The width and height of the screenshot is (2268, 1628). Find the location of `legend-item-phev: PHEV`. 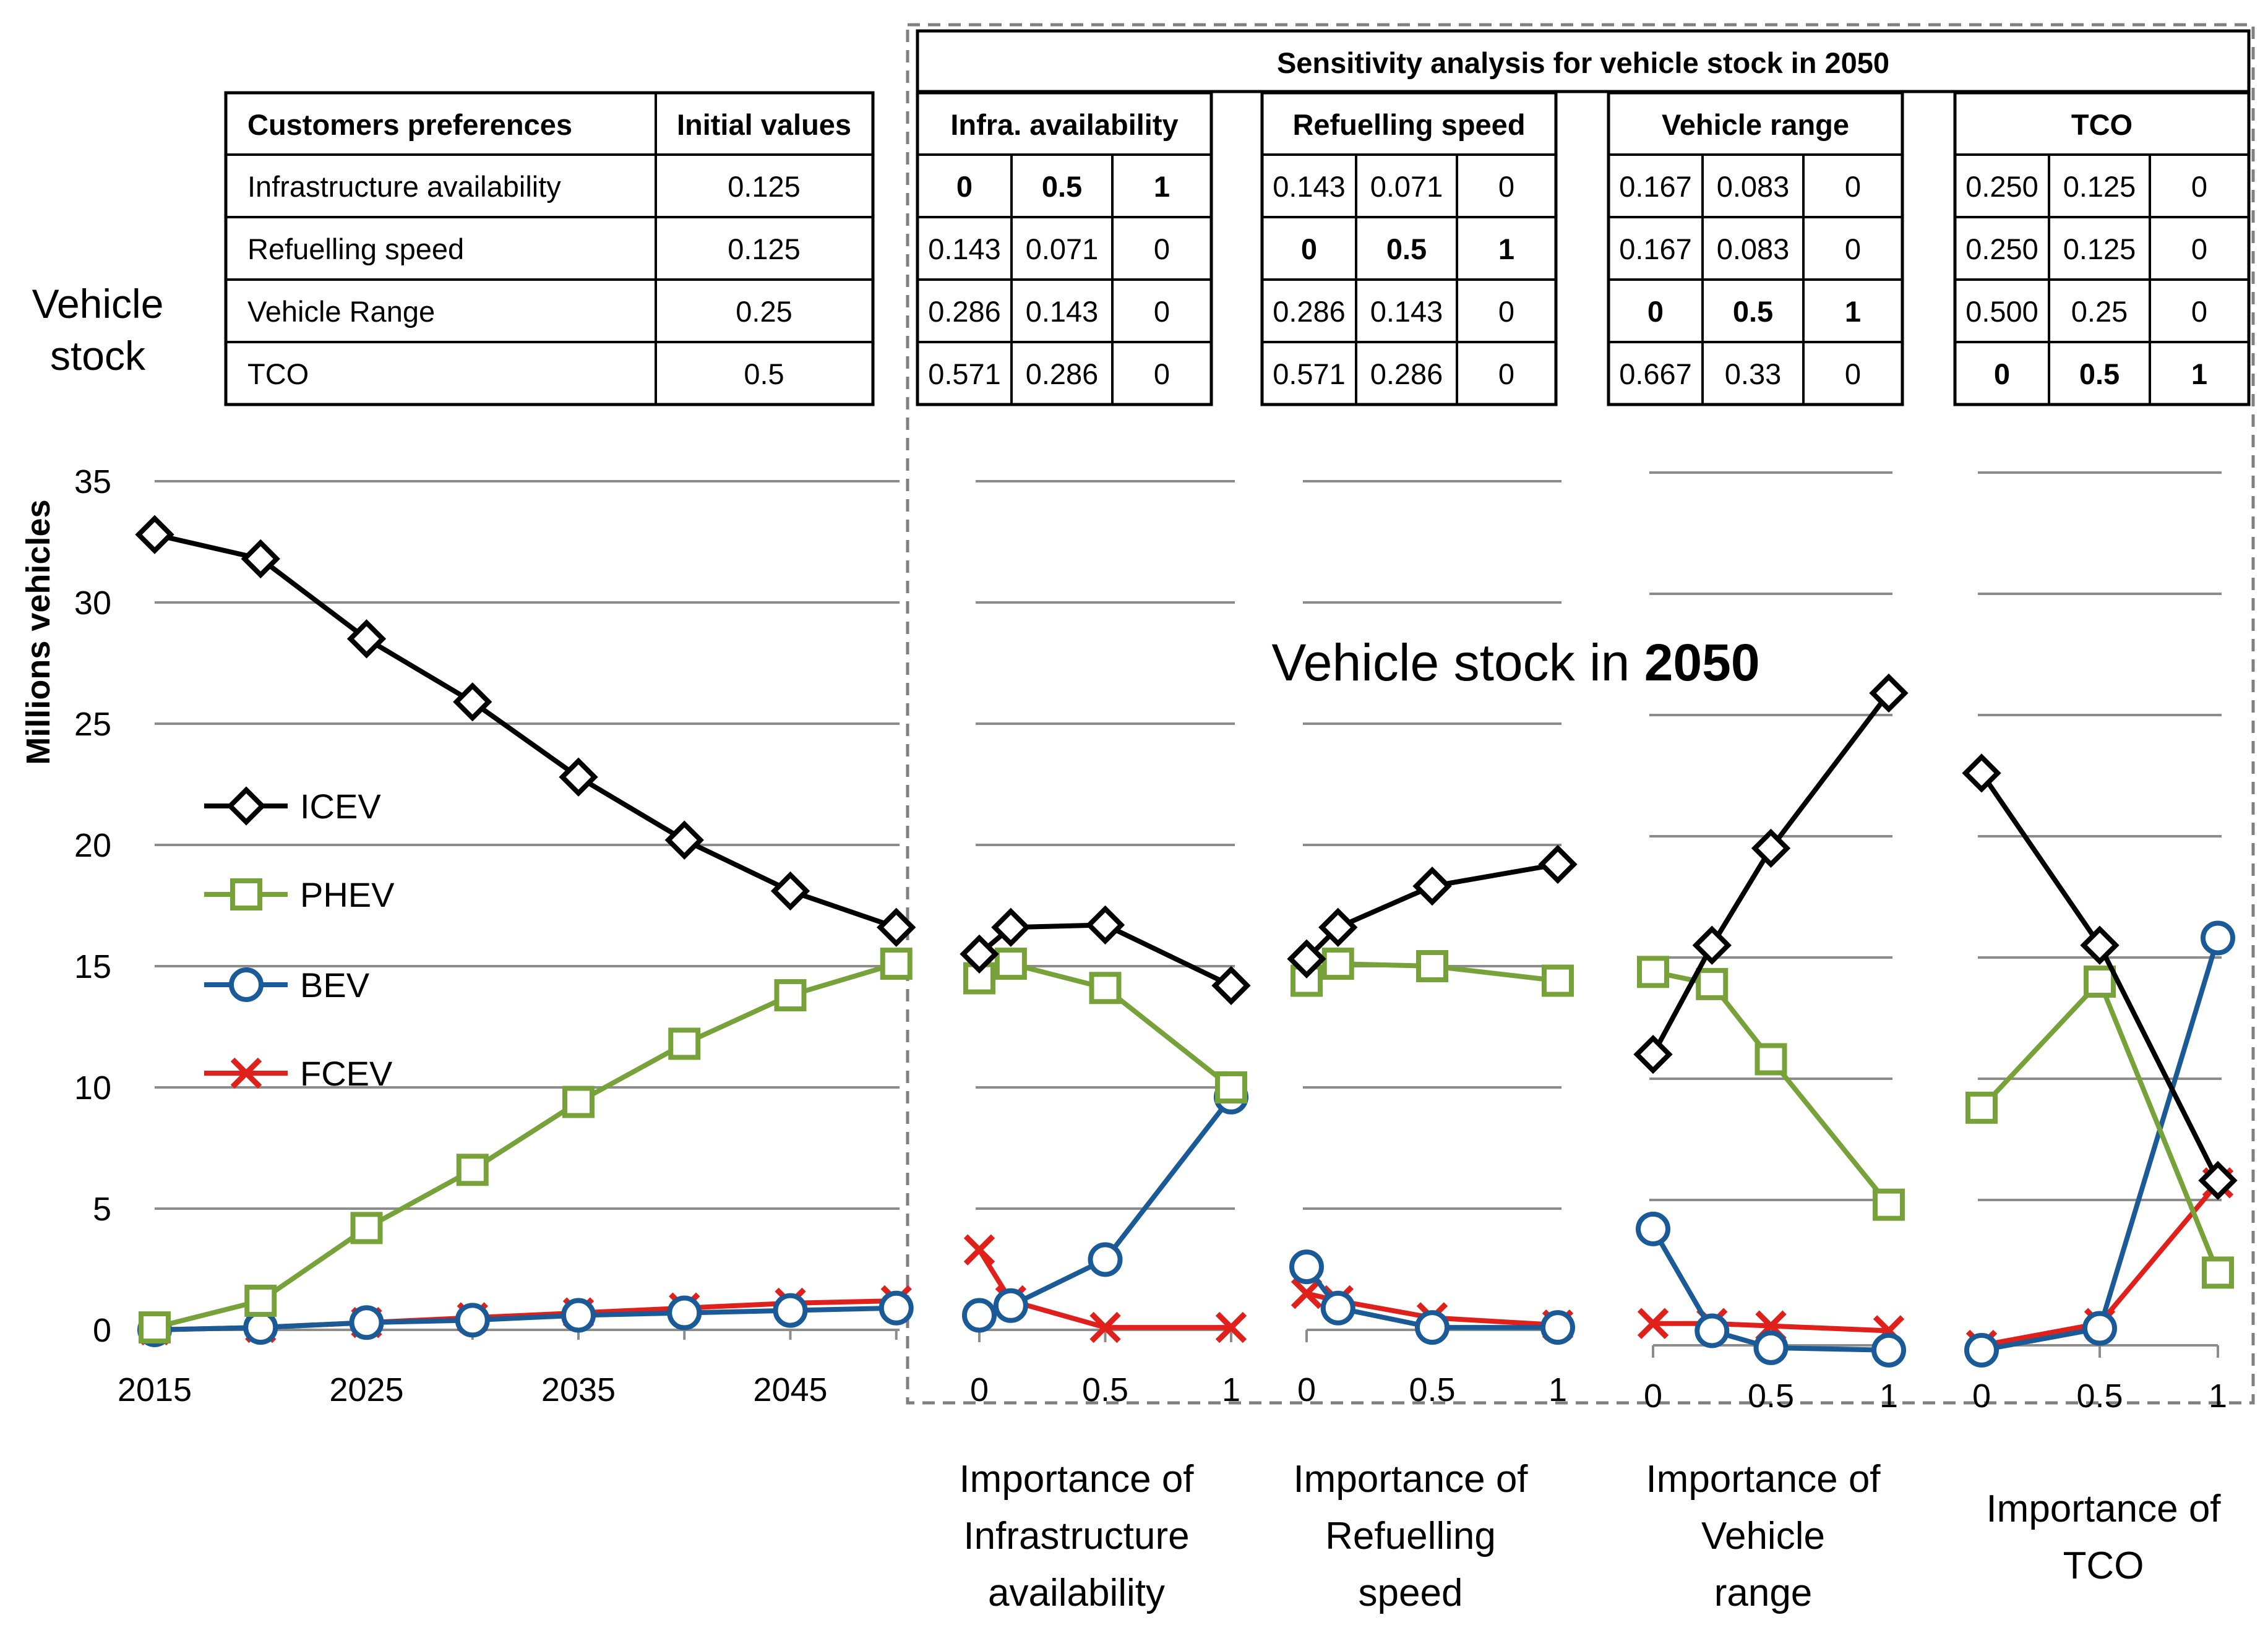

legend-item-phev: PHEV is located at coordinates (299, 895).